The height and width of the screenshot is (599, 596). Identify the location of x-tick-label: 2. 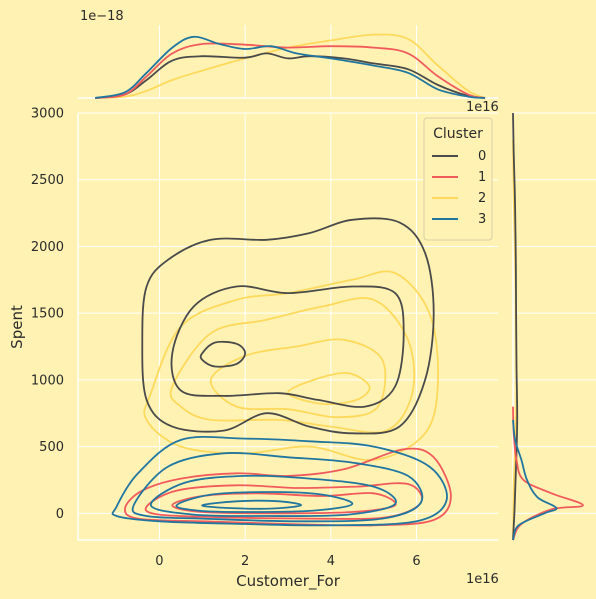
(245, 561).